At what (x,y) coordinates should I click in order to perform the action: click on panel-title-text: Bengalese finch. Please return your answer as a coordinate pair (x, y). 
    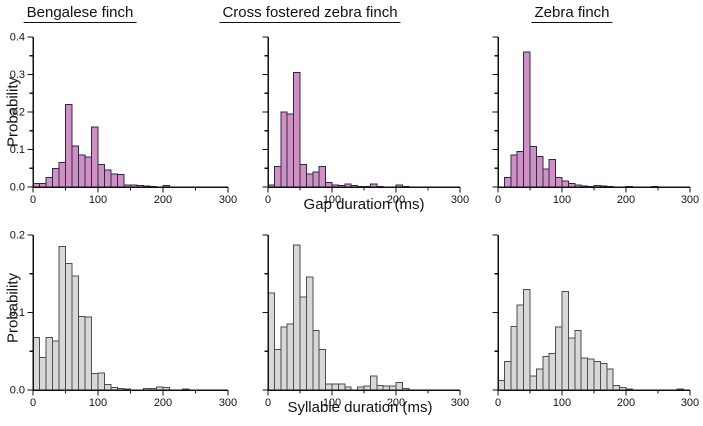
    Looking at the image, I should click on (80, 13).